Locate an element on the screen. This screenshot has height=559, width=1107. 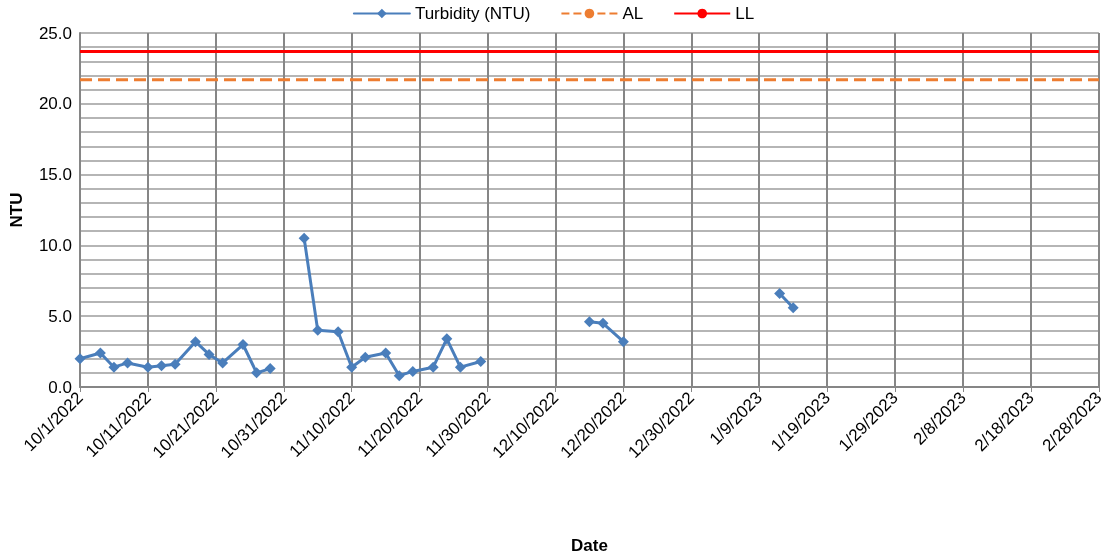
y-tick-label: 5.0 is located at coordinates (60, 316).